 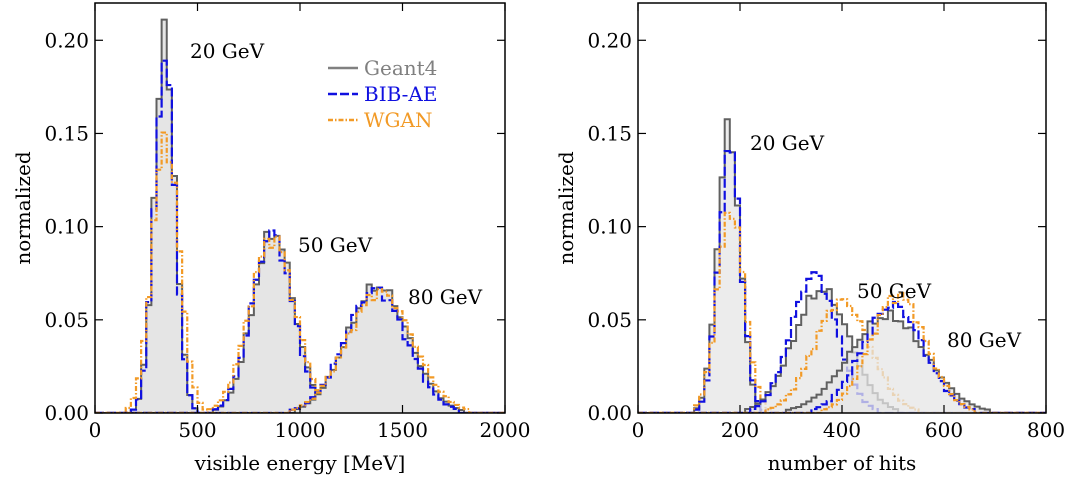 I want to click on energy-geant4-fill-50gev, so click(x=300, y=322).